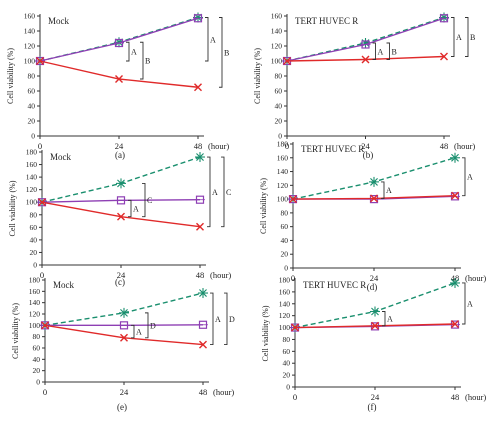 Image resolution: width=500 pixels, height=423 pixels. Describe the element at coordinates (34, 252) in the screenshot. I see `y-tick-label: 20` at that location.